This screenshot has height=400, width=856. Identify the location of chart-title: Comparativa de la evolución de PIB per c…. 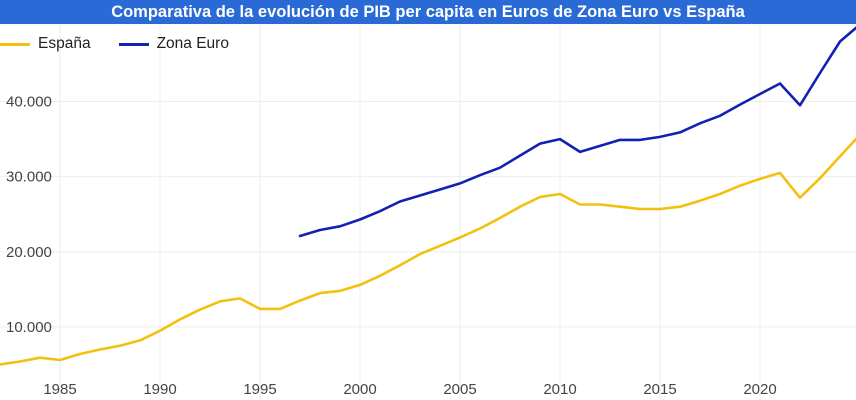
(428, 12).